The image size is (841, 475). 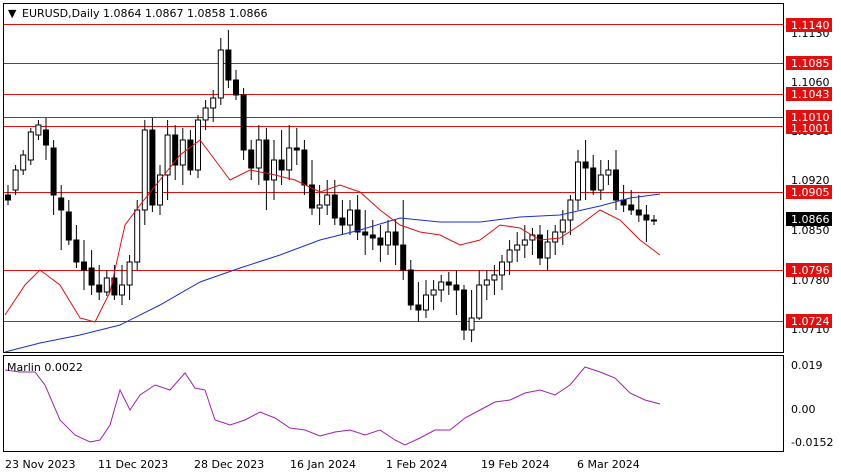 What do you see at coordinates (12, 13) in the screenshot?
I see `chart-title-arrow: ▼` at bounding box center [12, 13].